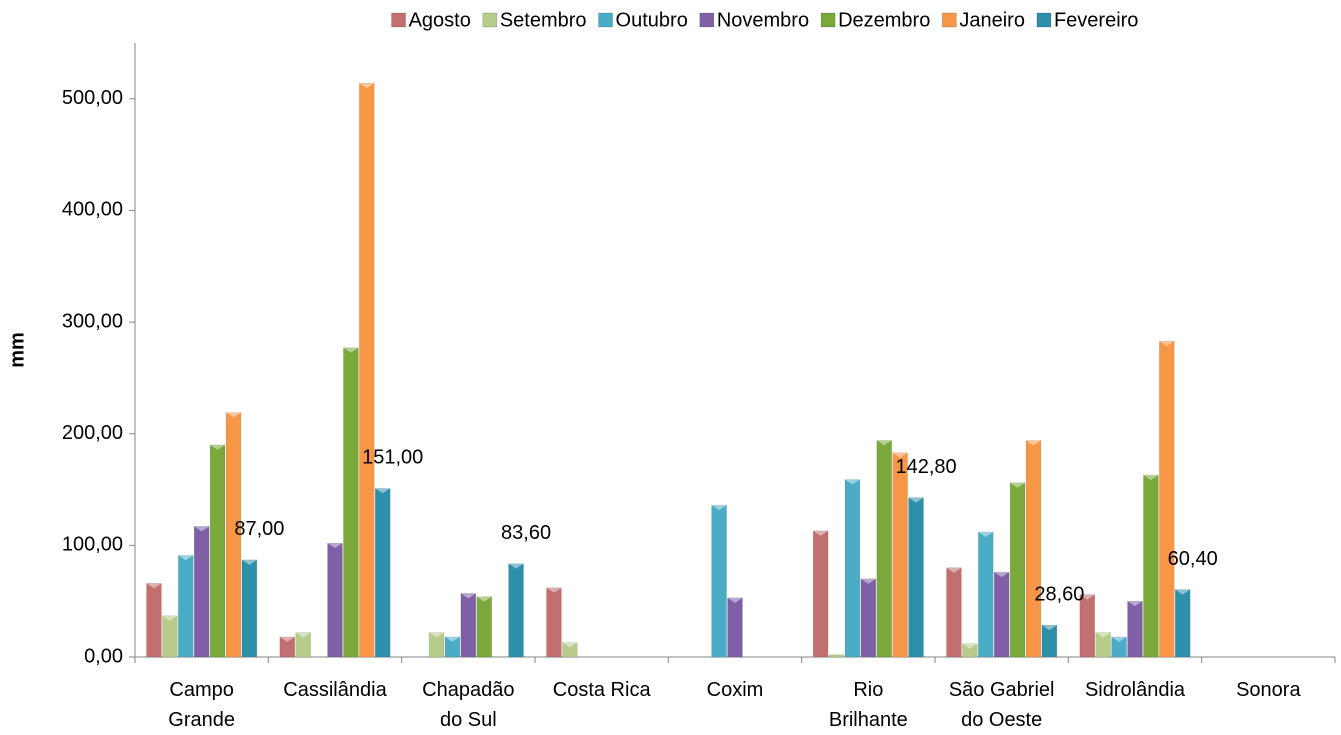  Describe the element at coordinates (1135, 690) in the screenshot. I see `x-tick-label: Sidrolândia` at that location.